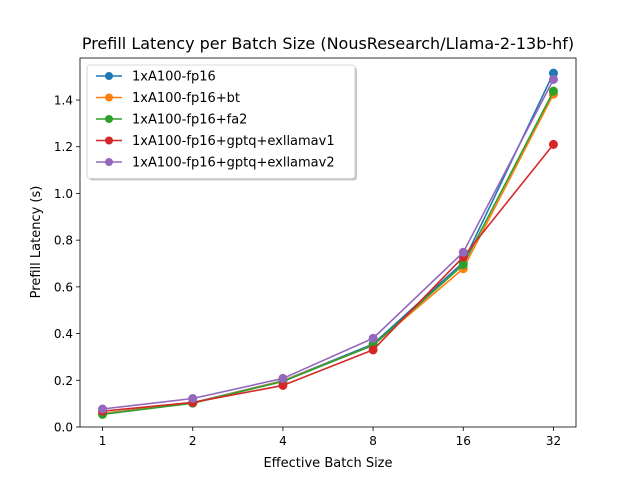  I want to click on x-tick-label: 8, so click(373, 441).